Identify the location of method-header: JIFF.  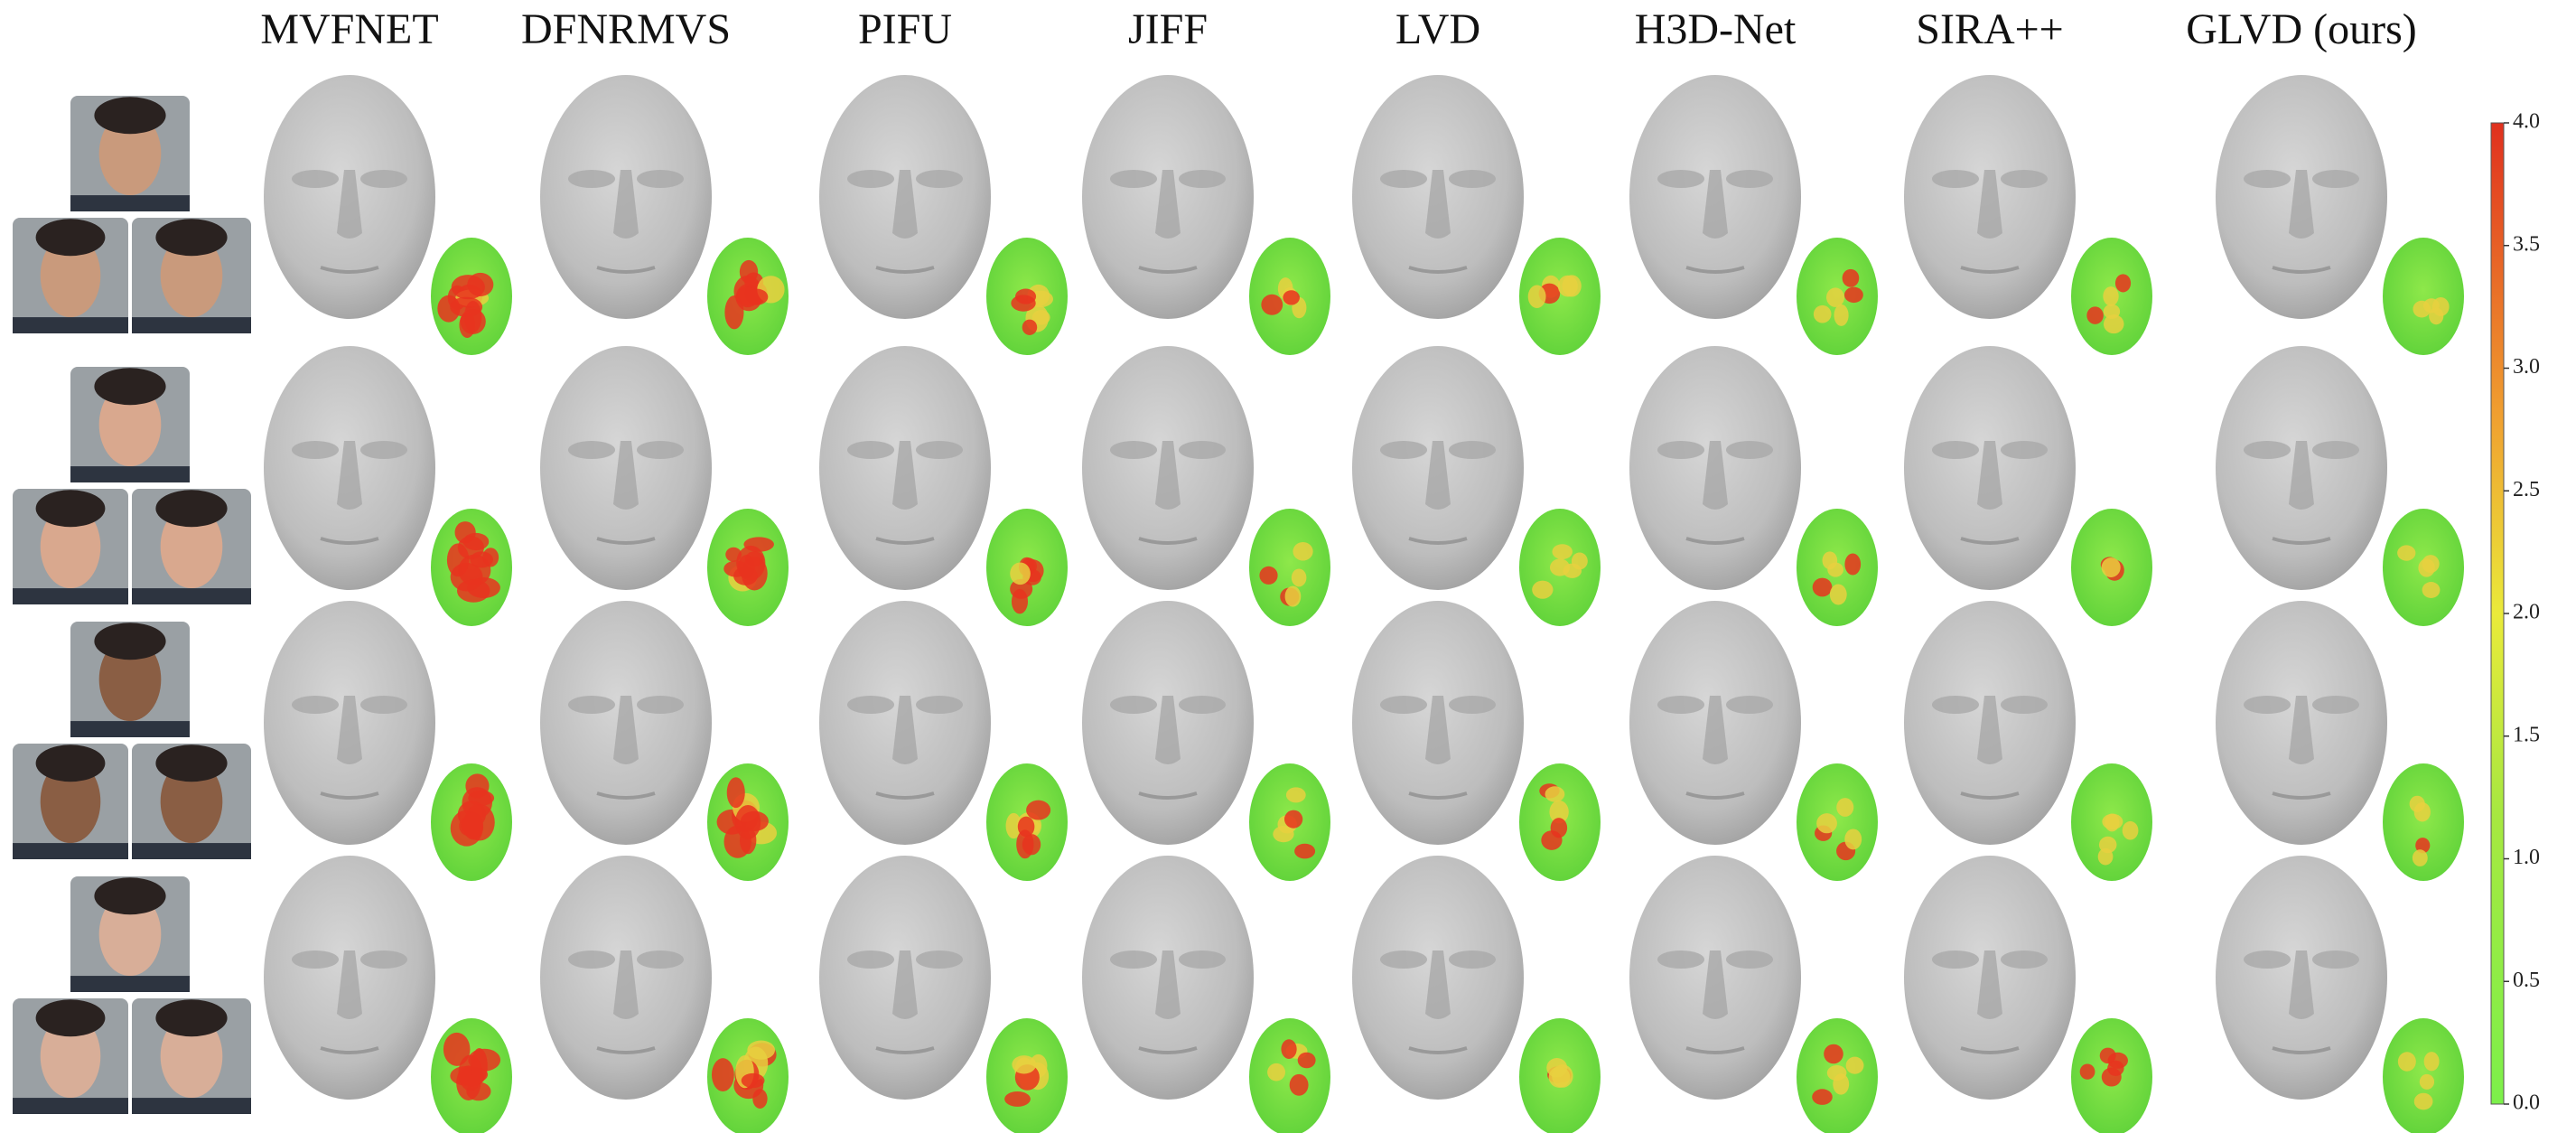
(1168, 29).